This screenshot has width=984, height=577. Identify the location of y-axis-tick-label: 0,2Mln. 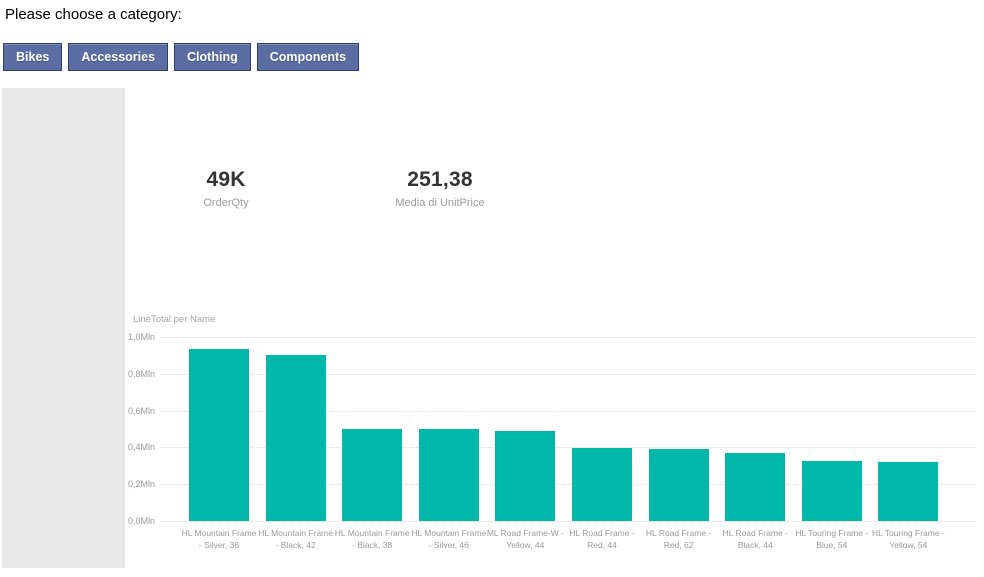
(142, 484).